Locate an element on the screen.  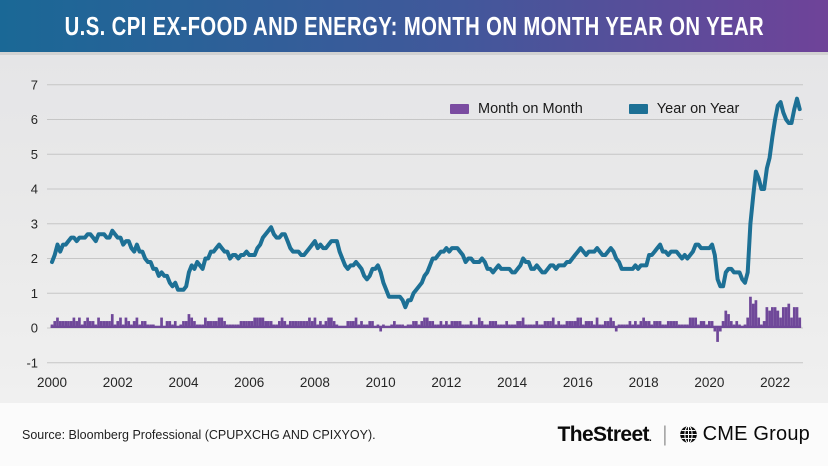
y-tick-label: -1 is located at coordinates (32, 362).